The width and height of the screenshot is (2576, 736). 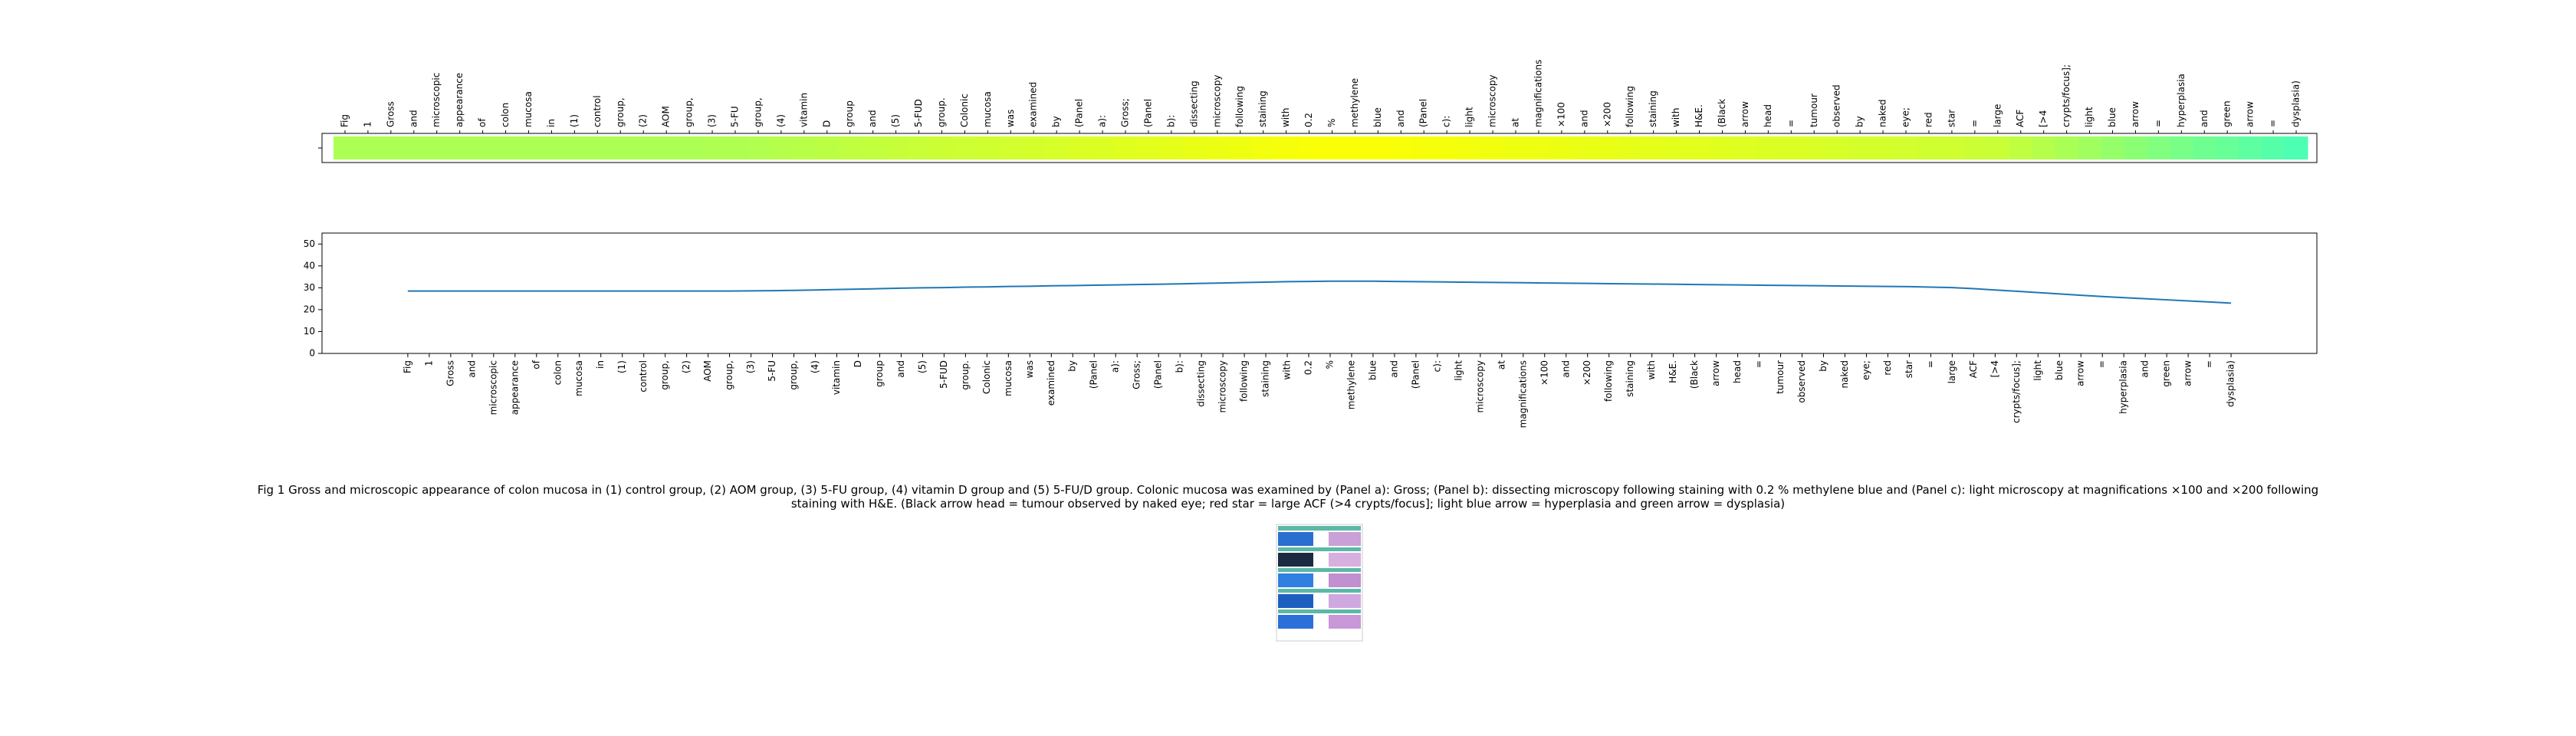 I want to click on token-label: was, so click(x=1029, y=369).